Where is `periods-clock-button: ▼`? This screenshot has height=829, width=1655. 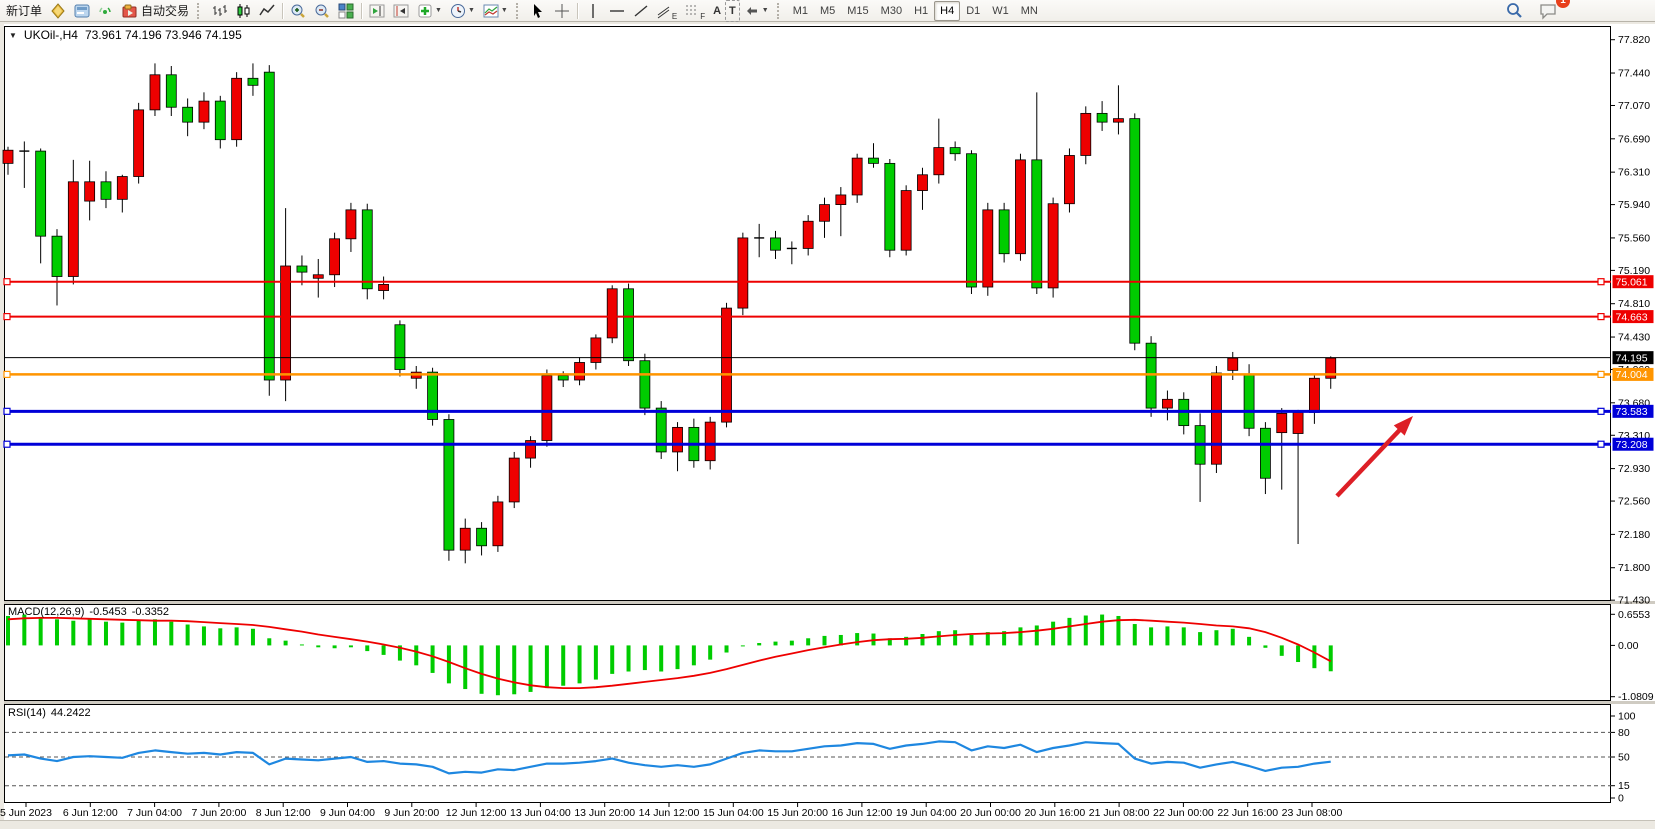
periods-clock-button: ▼ is located at coordinates (462, 11).